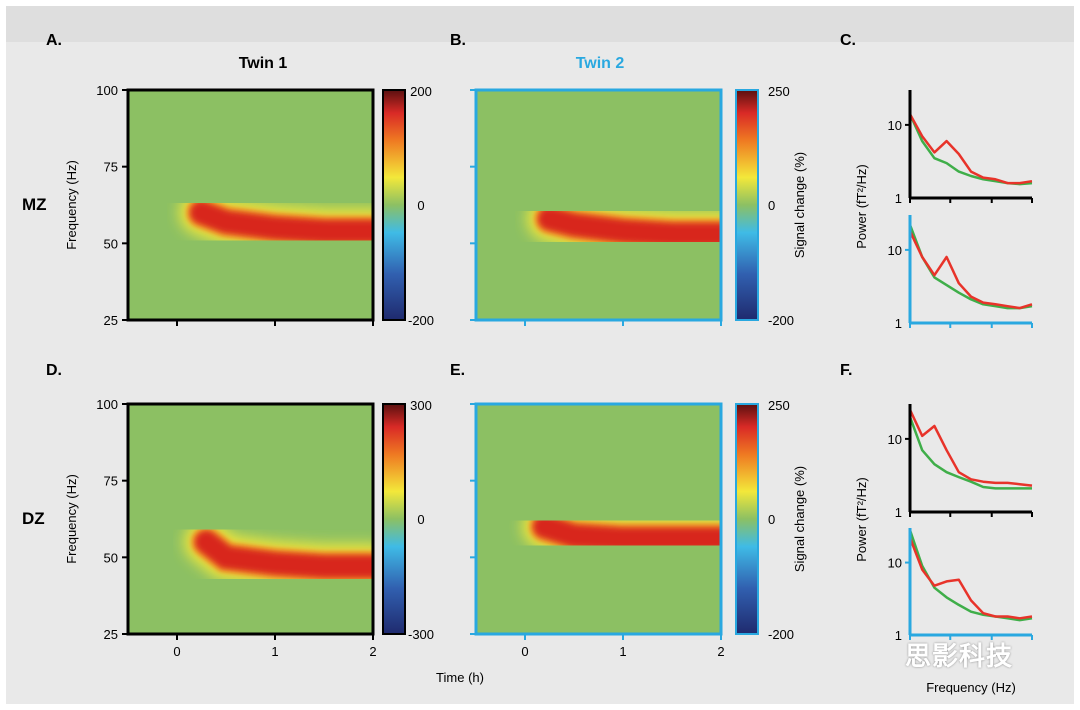 This screenshot has width=1080, height=710. Describe the element at coordinates (34, 204) in the screenshot. I see `row-label-mz: MZ` at that location.